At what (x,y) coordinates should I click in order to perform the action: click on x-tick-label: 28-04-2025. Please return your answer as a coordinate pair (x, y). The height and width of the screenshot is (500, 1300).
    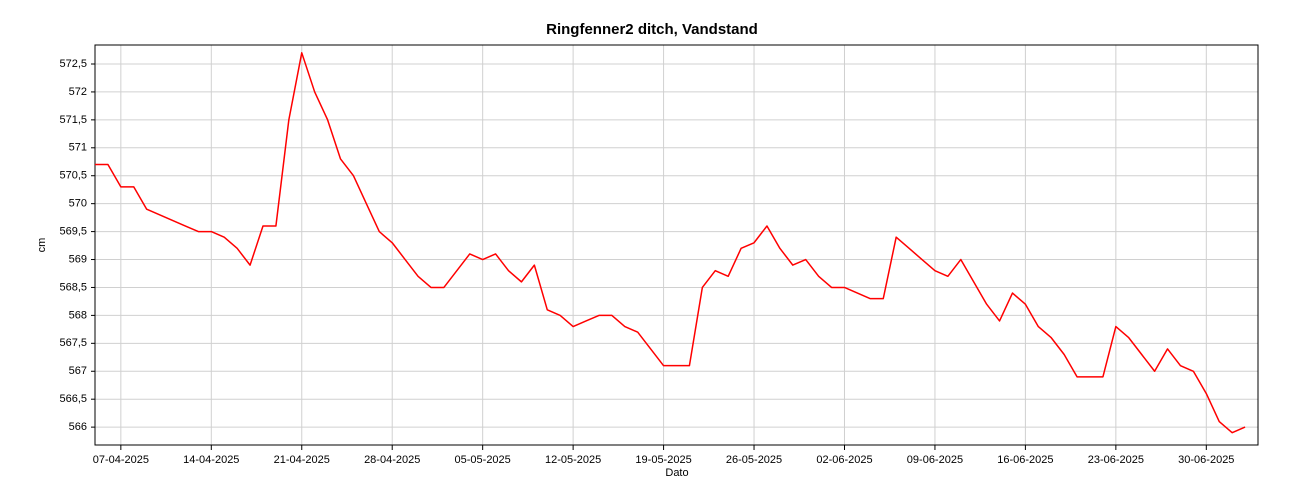
    Looking at the image, I should click on (392, 460).